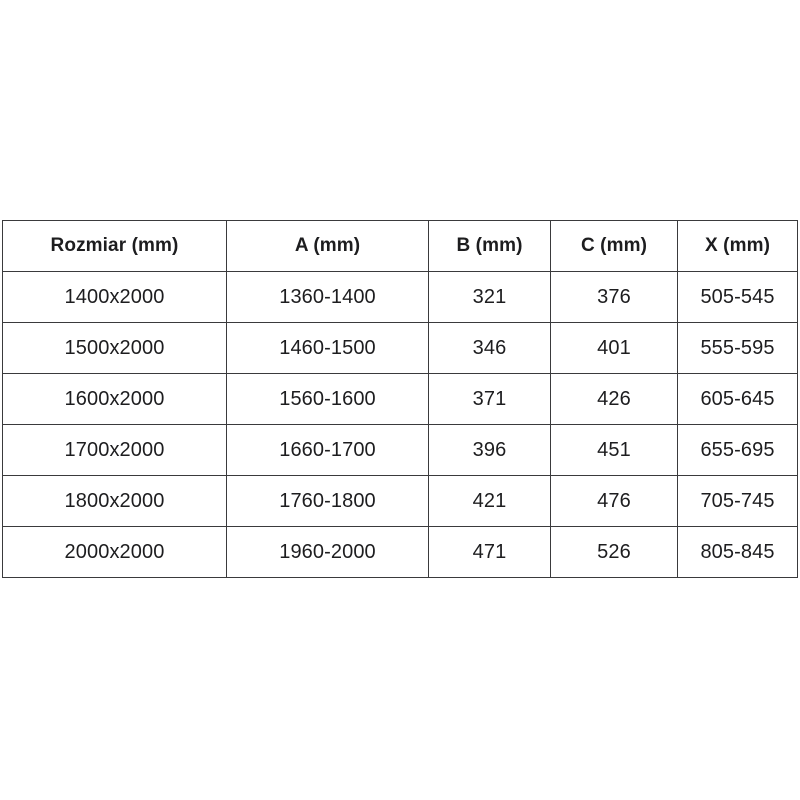  What do you see at coordinates (489, 246) in the screenshot?
I see `column-header-b: B (mm)` at bounding box center [489, 246].